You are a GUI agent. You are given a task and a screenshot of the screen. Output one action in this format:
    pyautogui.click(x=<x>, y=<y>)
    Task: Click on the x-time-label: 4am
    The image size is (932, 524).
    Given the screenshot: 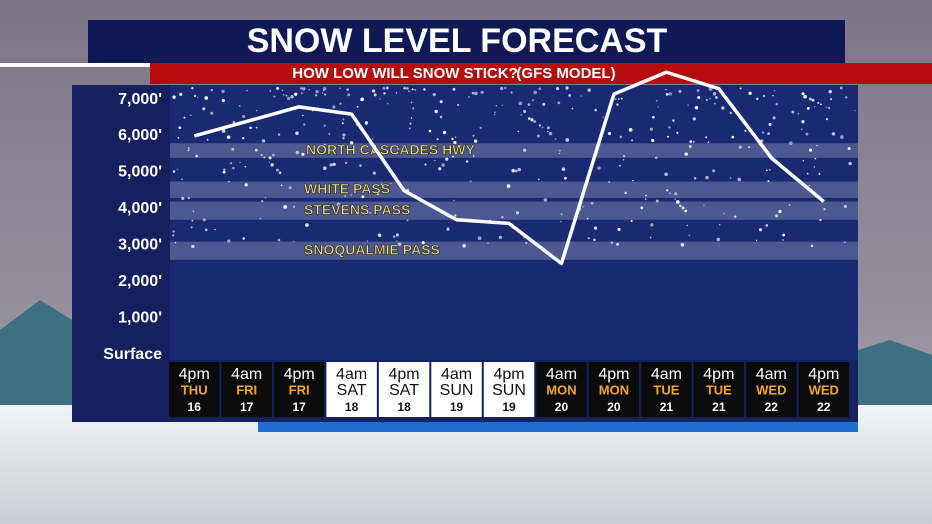 What is the action you would take?
    pyautogui.click(x=561, y=374)
    